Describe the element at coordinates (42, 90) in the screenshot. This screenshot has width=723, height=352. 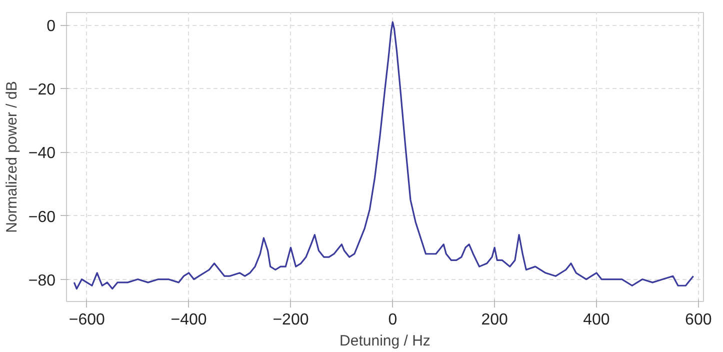
I see `y-tick-label: −20` at that location.